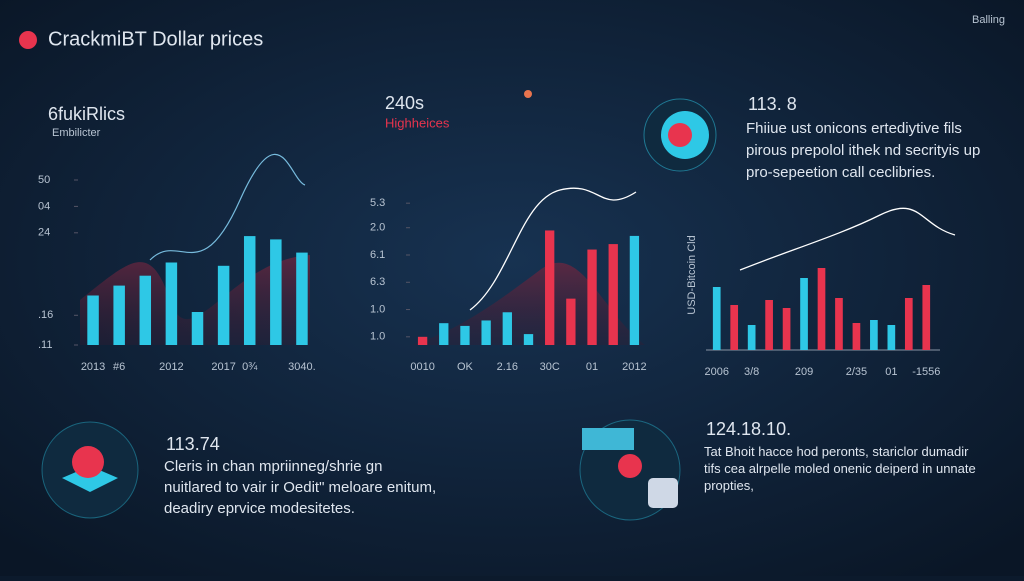 The height and width of the screenshot is (581, 1024). Describe the element at coordinates (856, 372) in the screenshot. I see `x-tick-label: 2/35` at that location.